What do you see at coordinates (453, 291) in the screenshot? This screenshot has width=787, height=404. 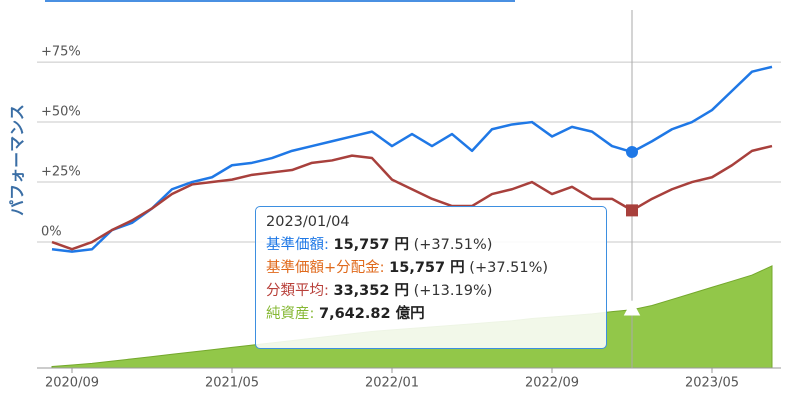 I see `tooltip-change: (+13.19%)` at bounding box center [453, 291].